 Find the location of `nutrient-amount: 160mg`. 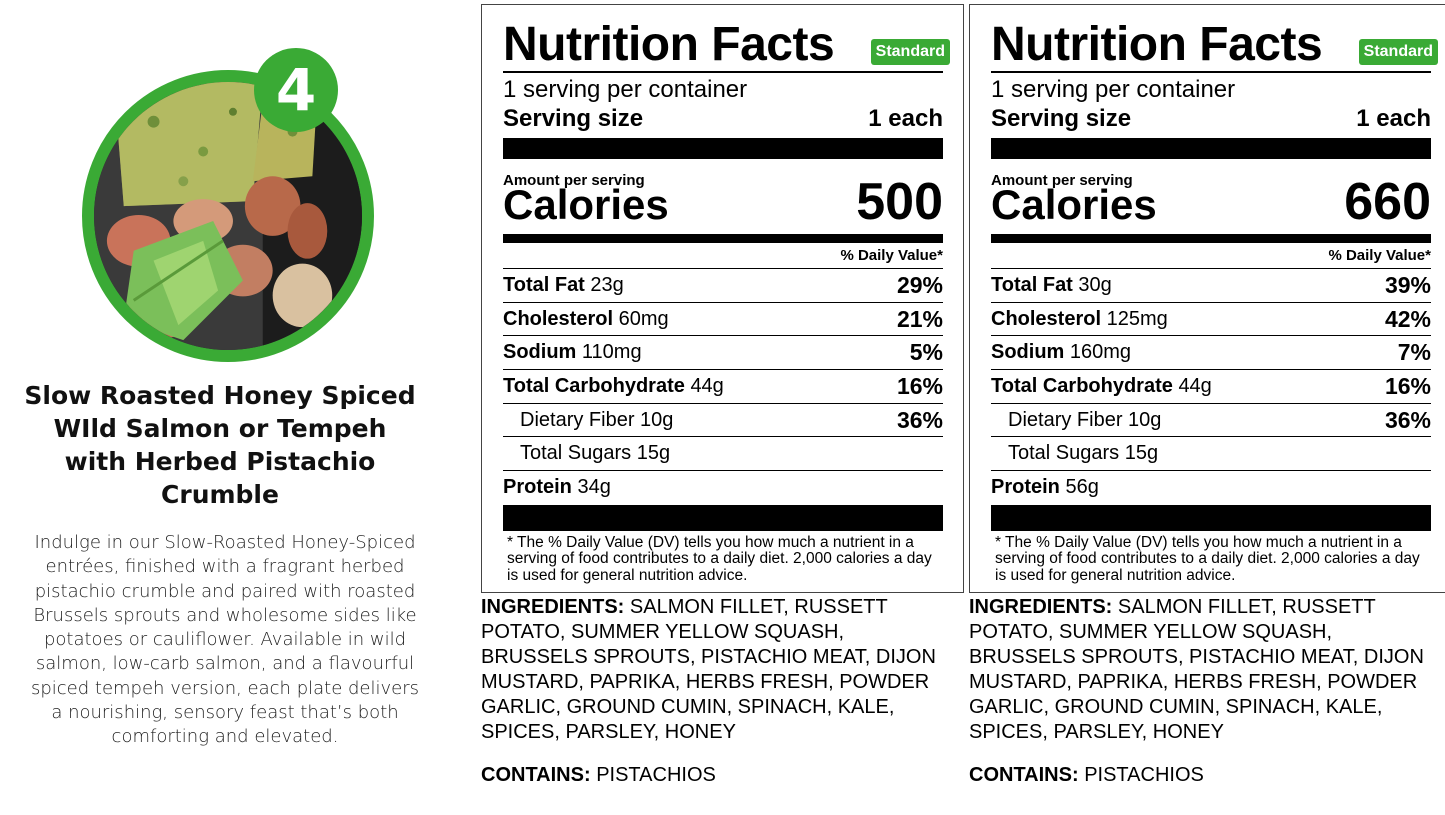

nutrient-amount: 160mg is located at coordinates (1100, 352).